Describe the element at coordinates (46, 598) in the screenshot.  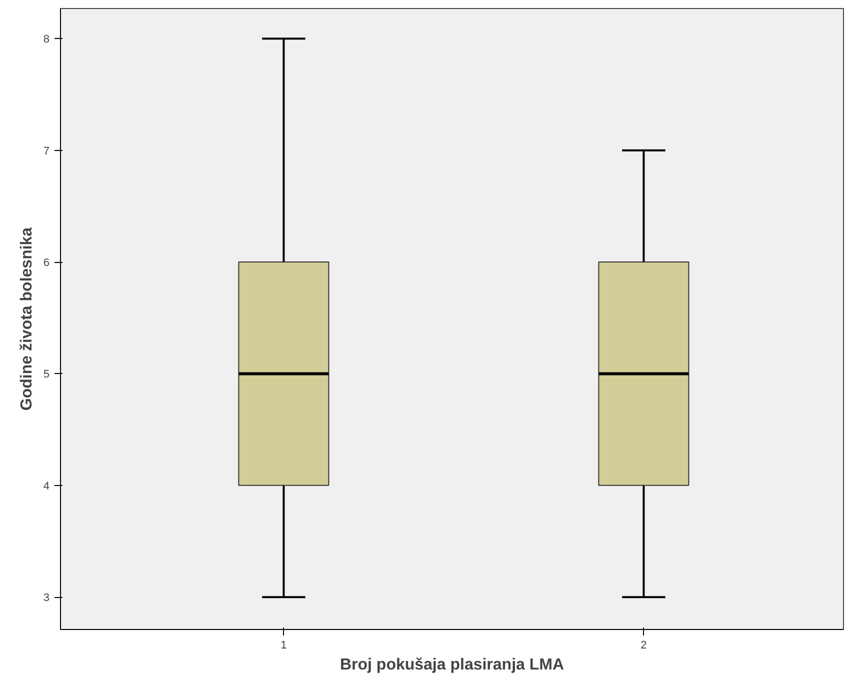
I see `y-tick-label: 3` at that location.